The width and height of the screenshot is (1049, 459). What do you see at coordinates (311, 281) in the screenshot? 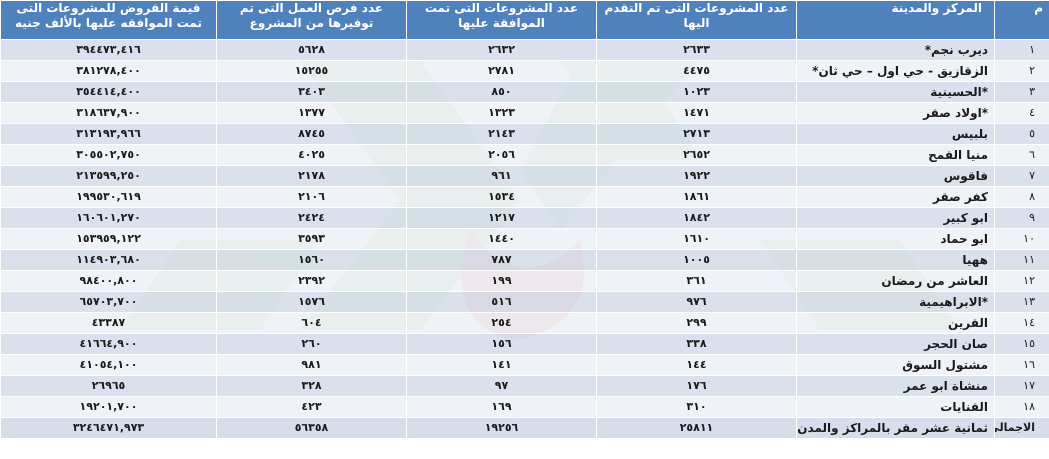
I see `row-jobs: ٢٣٩٢` at bounding box center [311, 281].